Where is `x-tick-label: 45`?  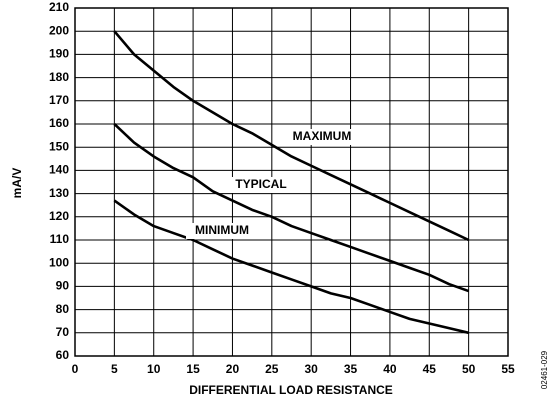 x-tick-label: 45 is located at coordinates (430, 369).